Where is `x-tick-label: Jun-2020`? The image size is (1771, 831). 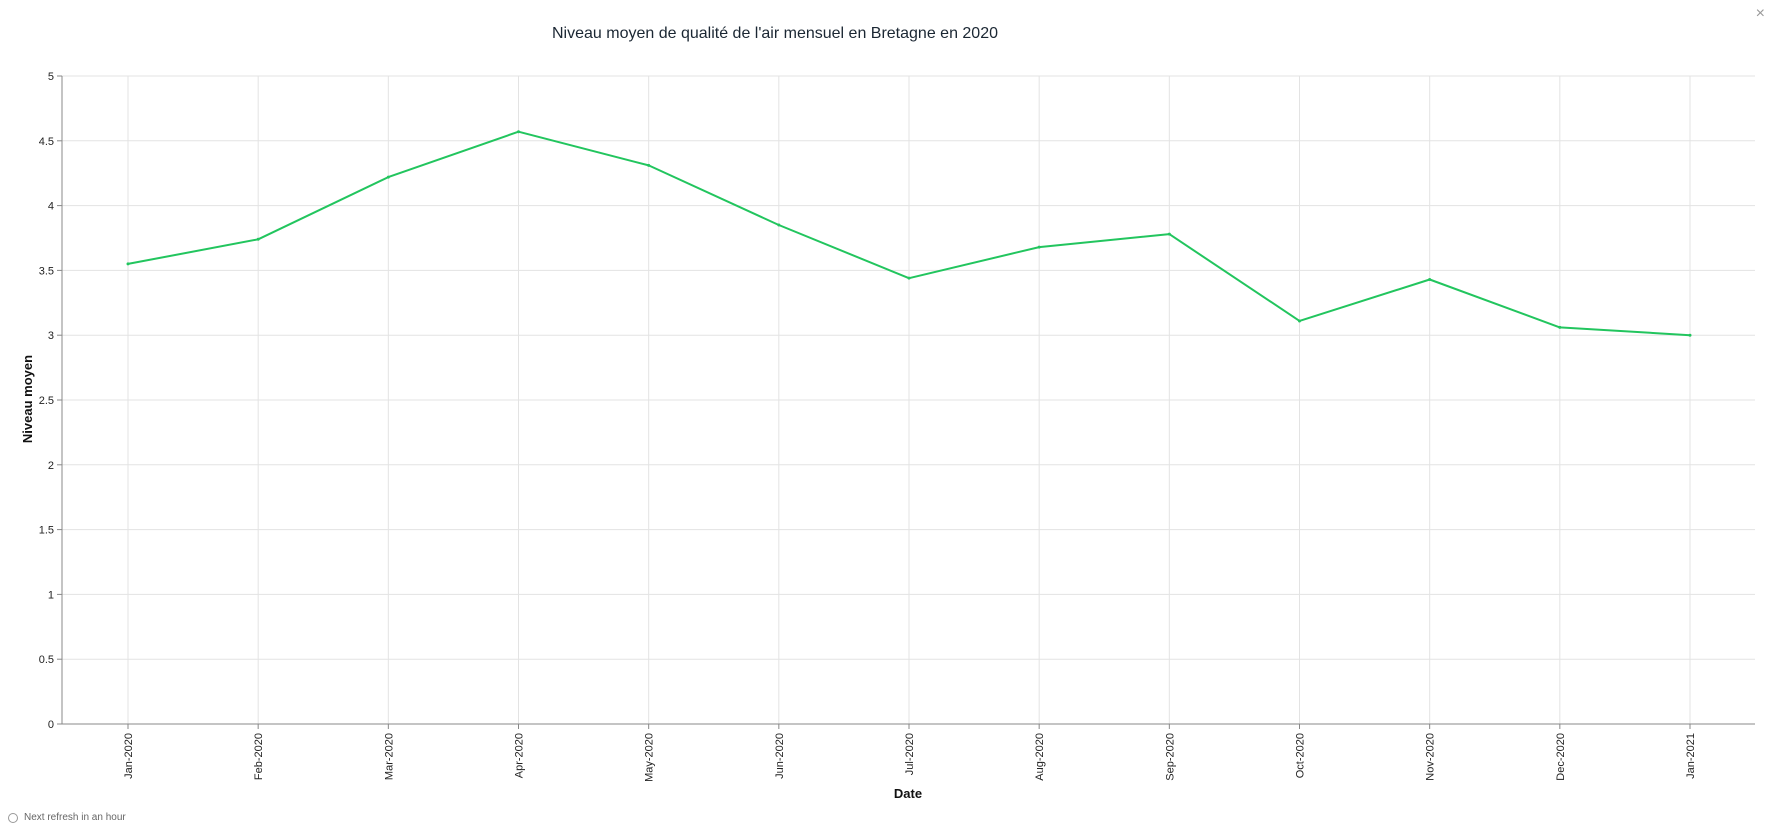 x-tick-label: Jun-2020 is located at coordinates (780, 756).